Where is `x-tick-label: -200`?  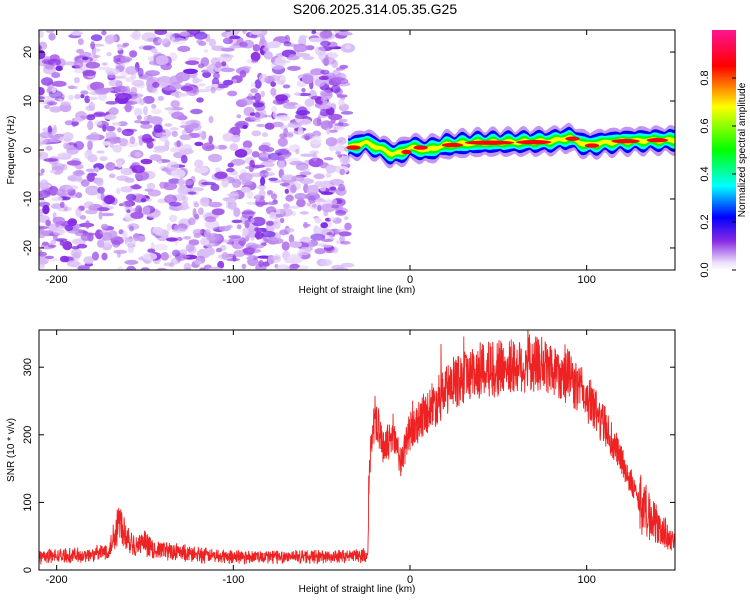 x-tick-label: -200 is located at coordinates (57, 580).